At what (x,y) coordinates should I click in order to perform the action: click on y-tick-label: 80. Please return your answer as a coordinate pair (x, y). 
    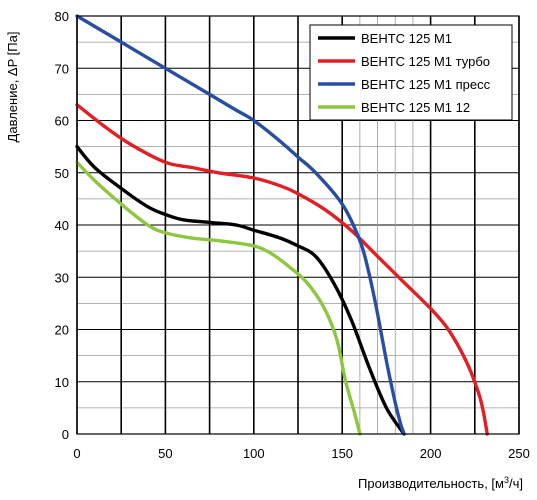
    Looking at the image, I should click on (62, 16).